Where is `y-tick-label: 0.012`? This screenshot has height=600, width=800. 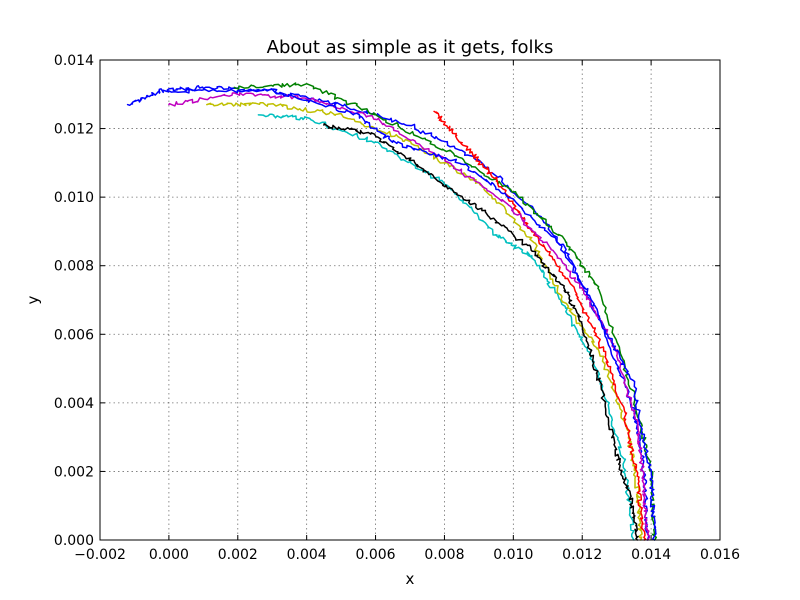 y-tick-label: 0.012 is located at coordinates (74, 130).